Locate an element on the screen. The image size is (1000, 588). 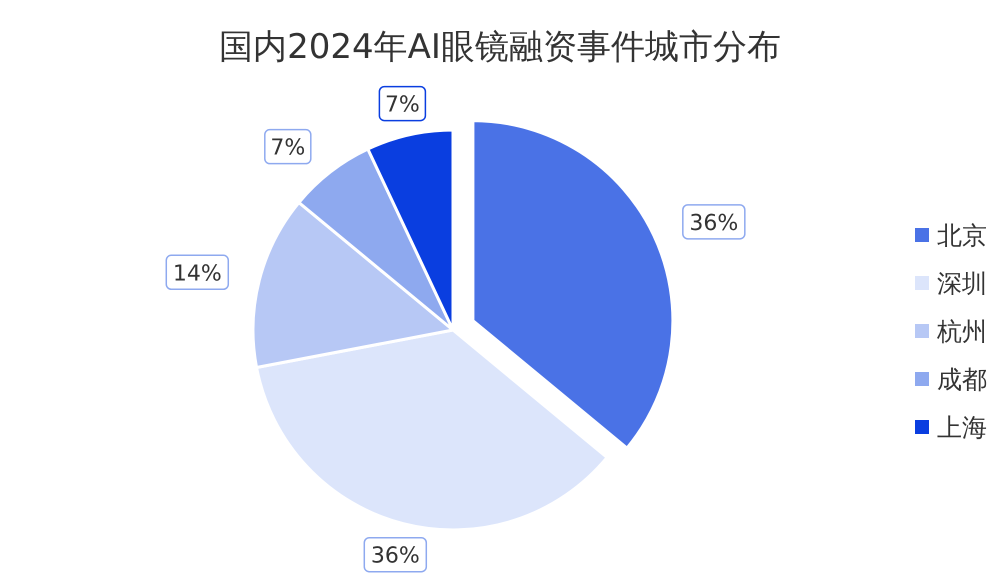
legend-label: 杭州 is located at coordinates (961, 331).